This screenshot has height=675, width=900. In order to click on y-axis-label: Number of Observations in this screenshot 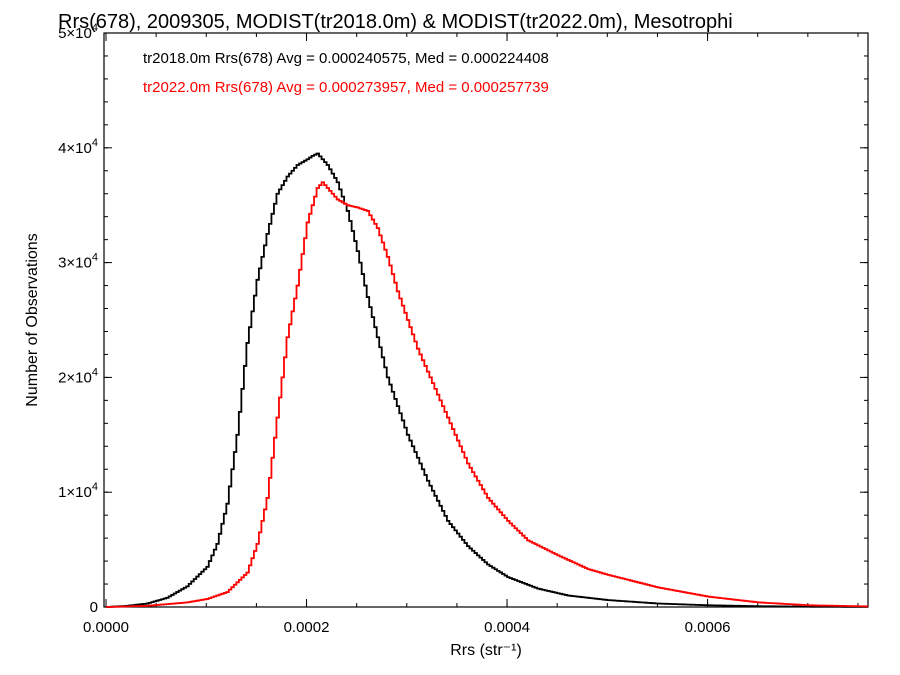, I will do `click(32, 319)`.